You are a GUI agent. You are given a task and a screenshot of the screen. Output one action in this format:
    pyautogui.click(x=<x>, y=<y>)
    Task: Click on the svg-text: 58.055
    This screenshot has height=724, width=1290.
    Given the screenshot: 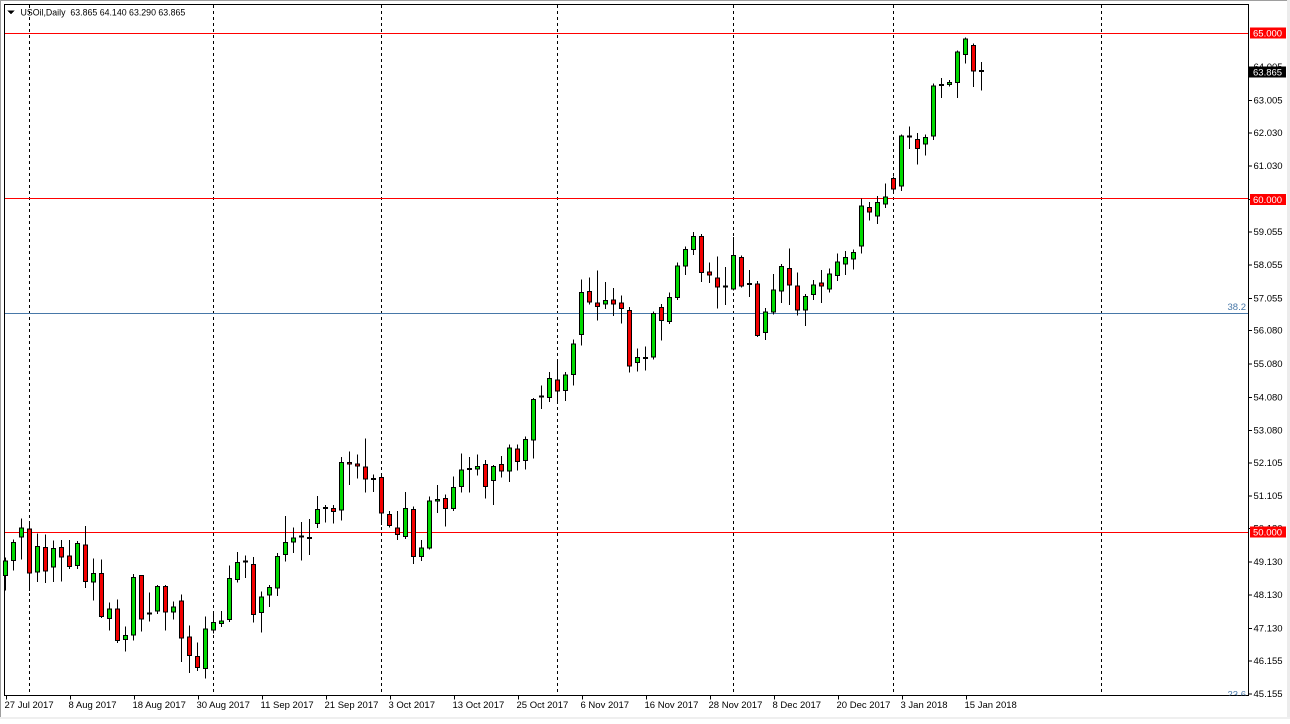 What is the action you would take?
    pyautogui.click(x=1268, y=265)
    